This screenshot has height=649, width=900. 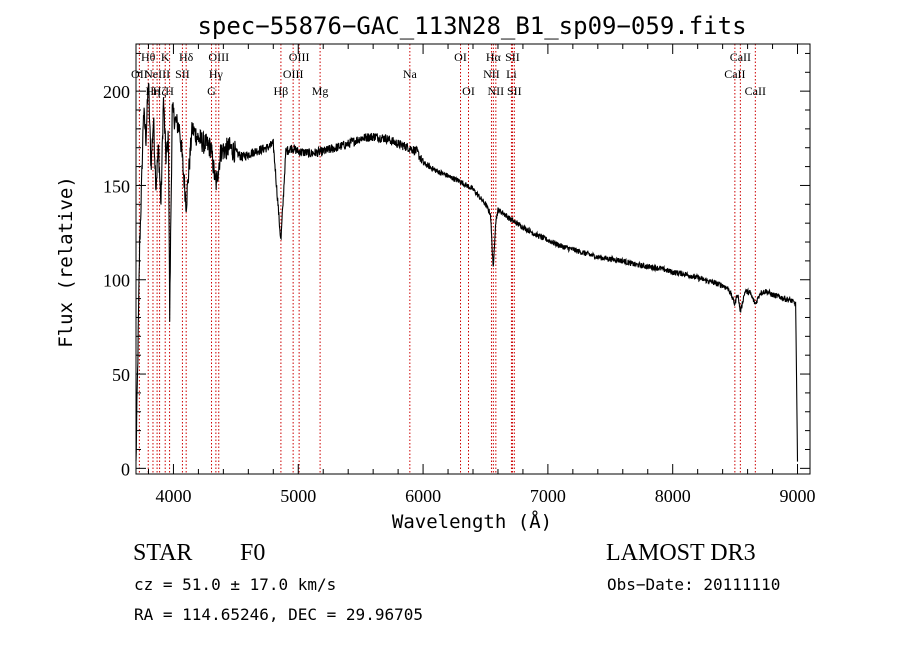 I want to click on line-label: H, so click(x=169, y=91).